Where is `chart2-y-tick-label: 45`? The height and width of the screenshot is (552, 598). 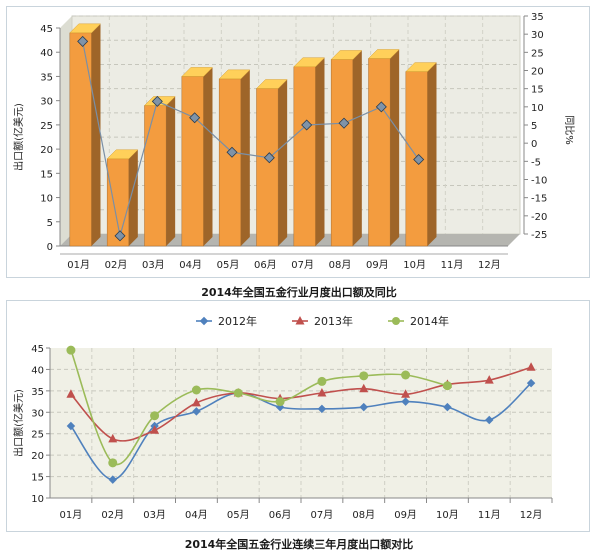 chart2-y-tick-label: 45 is located at coordinates (37, 349).